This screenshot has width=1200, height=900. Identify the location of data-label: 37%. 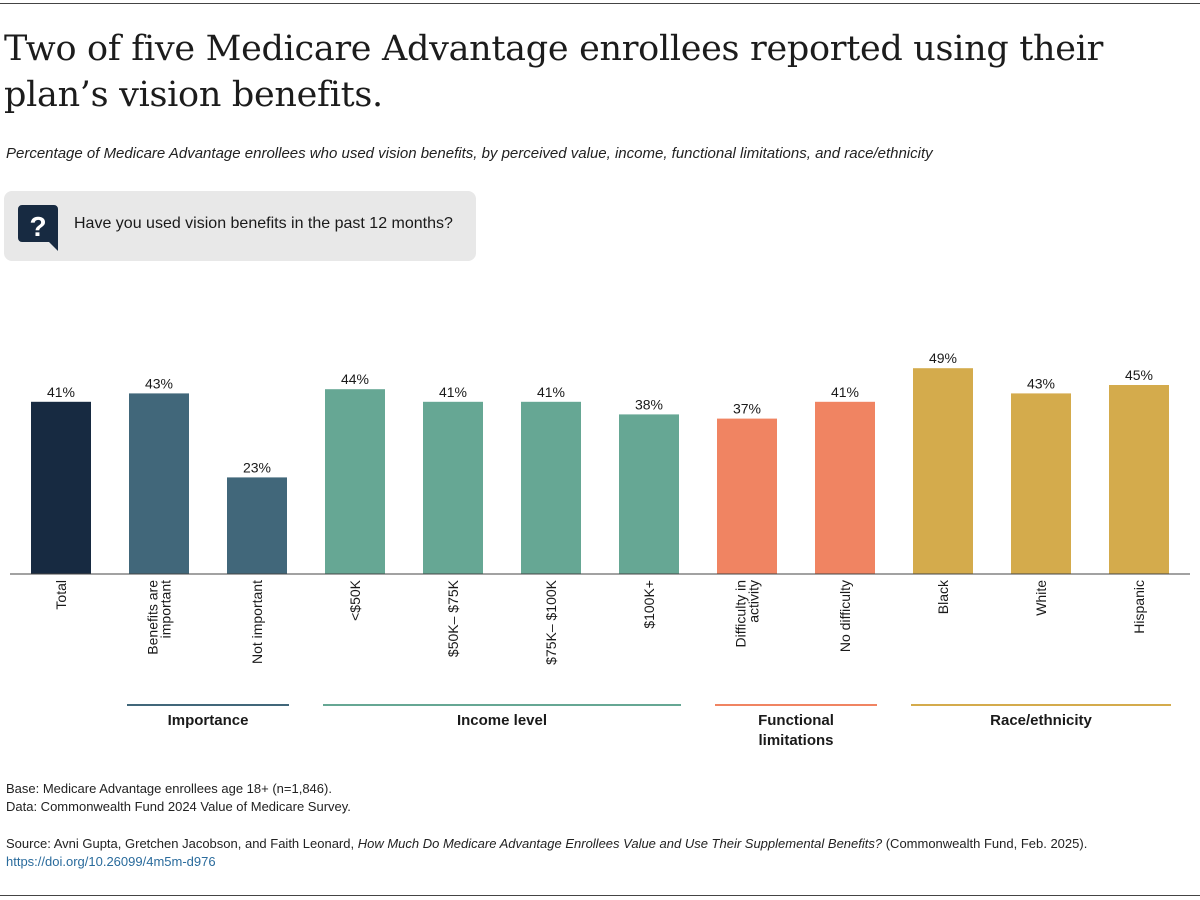
(747, 409).